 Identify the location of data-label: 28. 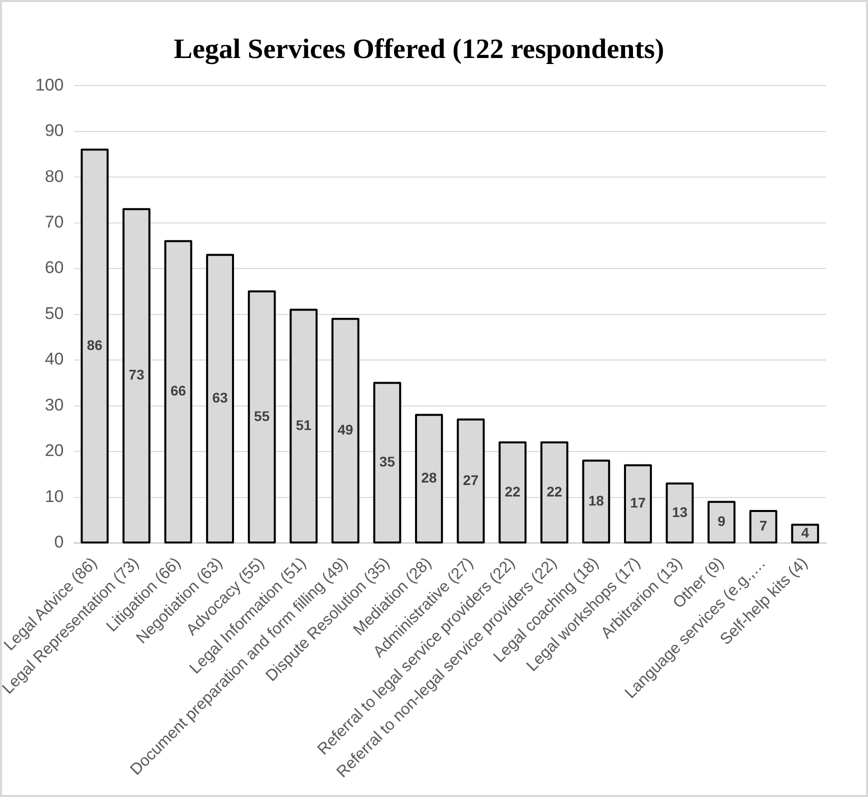
(429, 478).